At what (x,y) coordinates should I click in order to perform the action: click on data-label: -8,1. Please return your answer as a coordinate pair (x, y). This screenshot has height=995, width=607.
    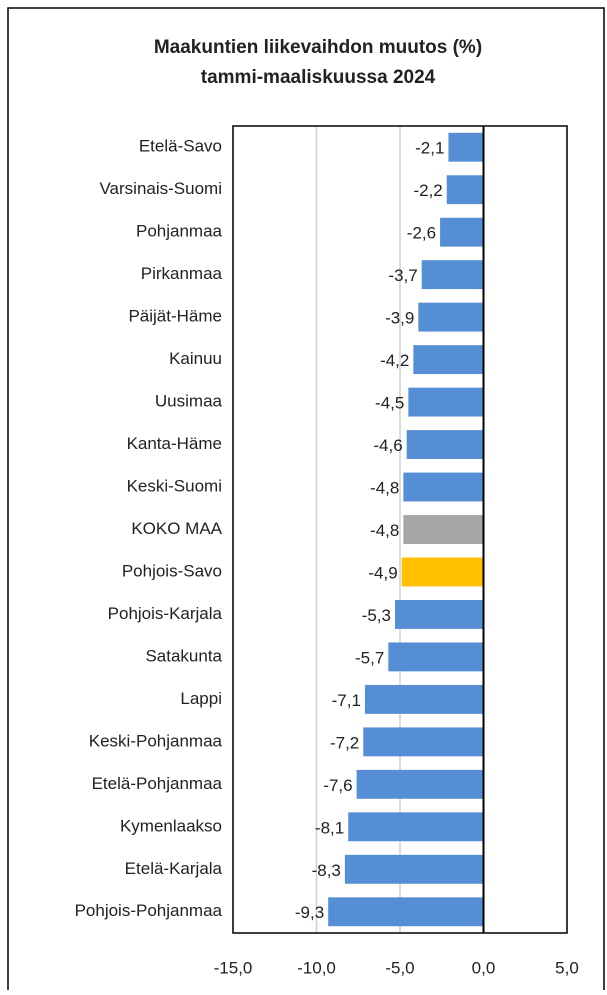
    Looking at the image, I should click on (329, 827).